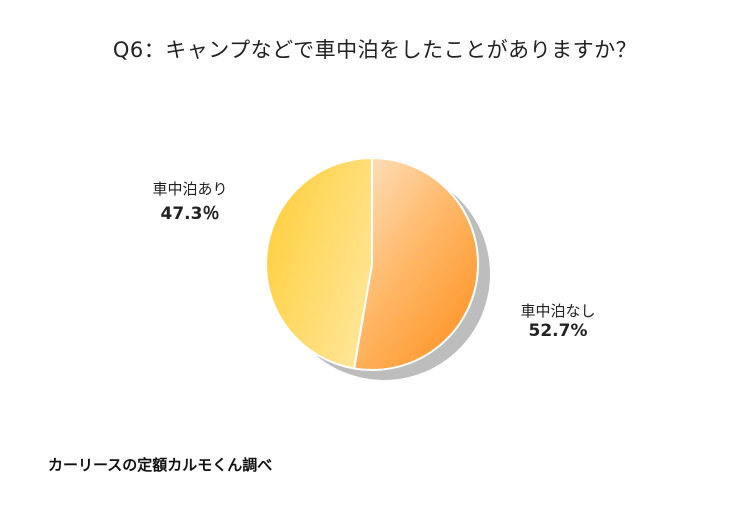 Image resolution: width=750 pixels, height=520 pixels. Describe the element at coordinates (190, 214) in the screenshot. I see `slice-label-yes-value: 47.3％` at that location.